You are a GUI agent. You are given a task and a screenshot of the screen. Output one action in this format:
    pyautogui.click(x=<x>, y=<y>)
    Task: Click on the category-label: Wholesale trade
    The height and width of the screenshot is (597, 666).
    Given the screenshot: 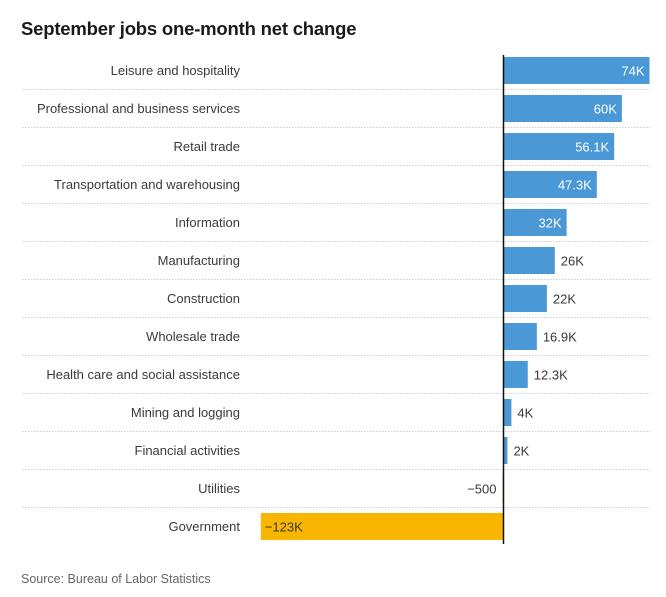 What is the action you would take?
    pyautogui.click(x=193, y=336)
    